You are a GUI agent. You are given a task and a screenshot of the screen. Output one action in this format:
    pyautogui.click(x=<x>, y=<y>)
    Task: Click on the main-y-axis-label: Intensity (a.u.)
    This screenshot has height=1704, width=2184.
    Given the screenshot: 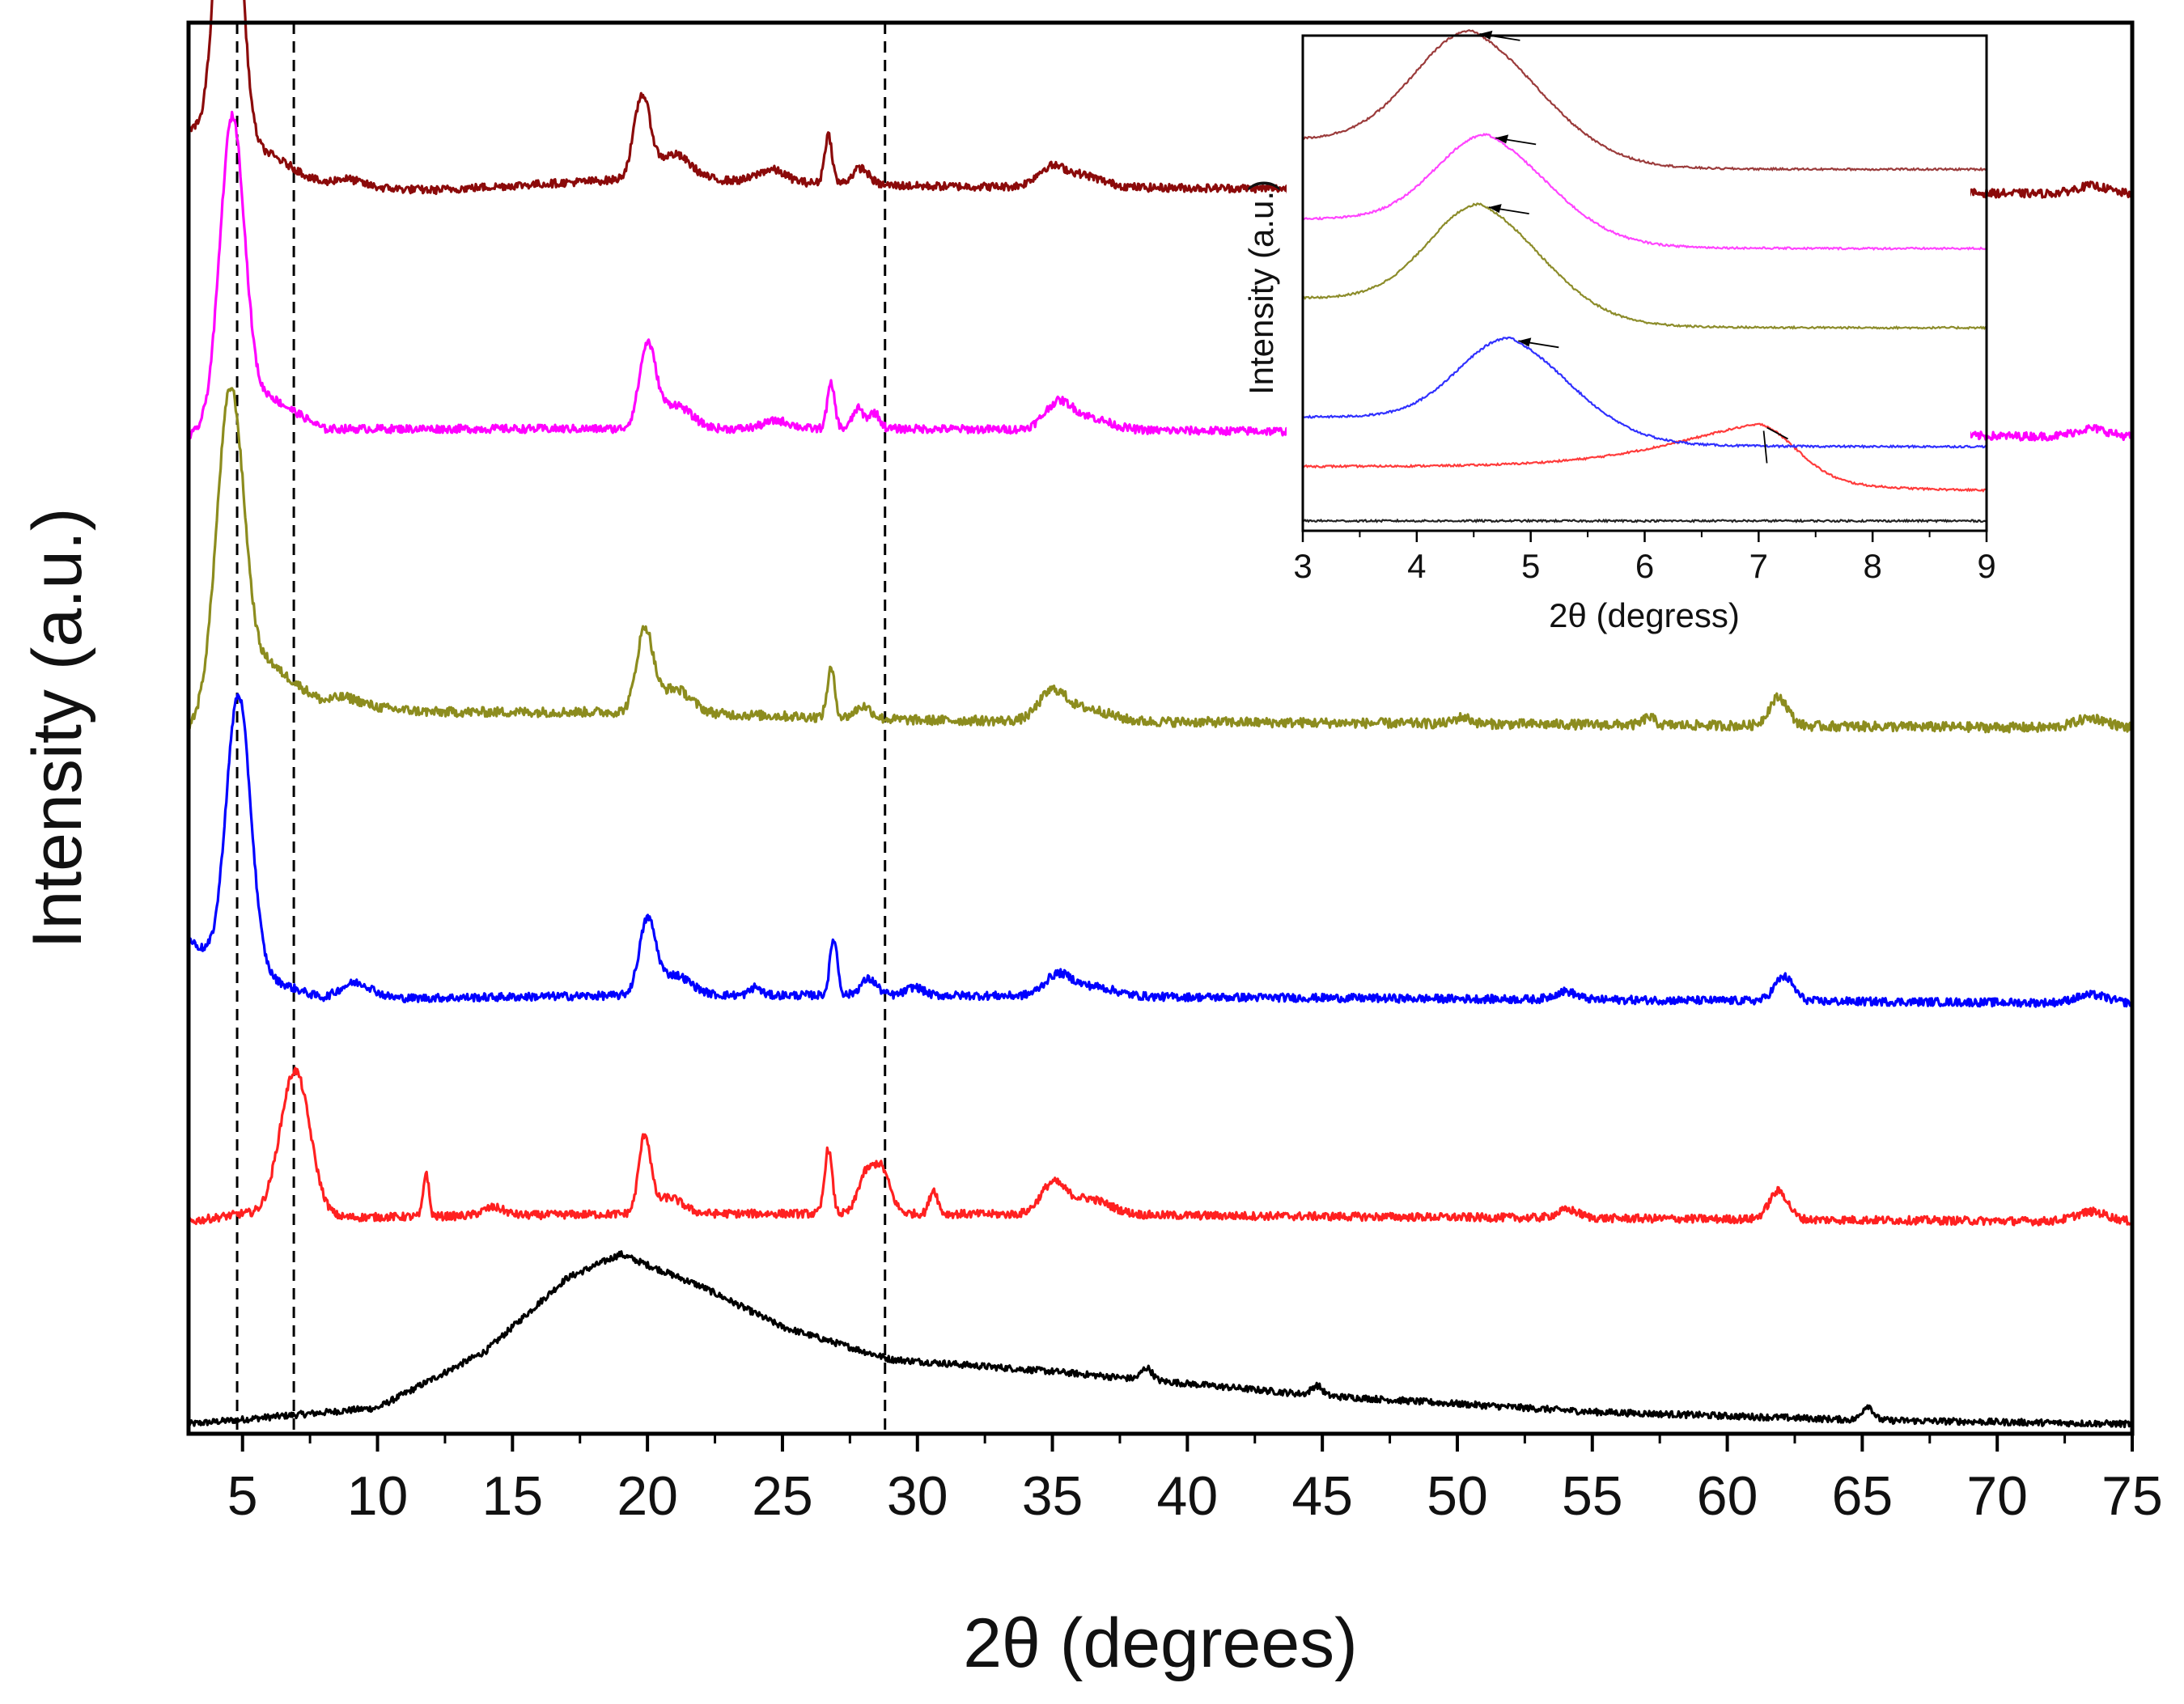 What is the action you would take?
    pyautogui.click(x=57, y=728)
    